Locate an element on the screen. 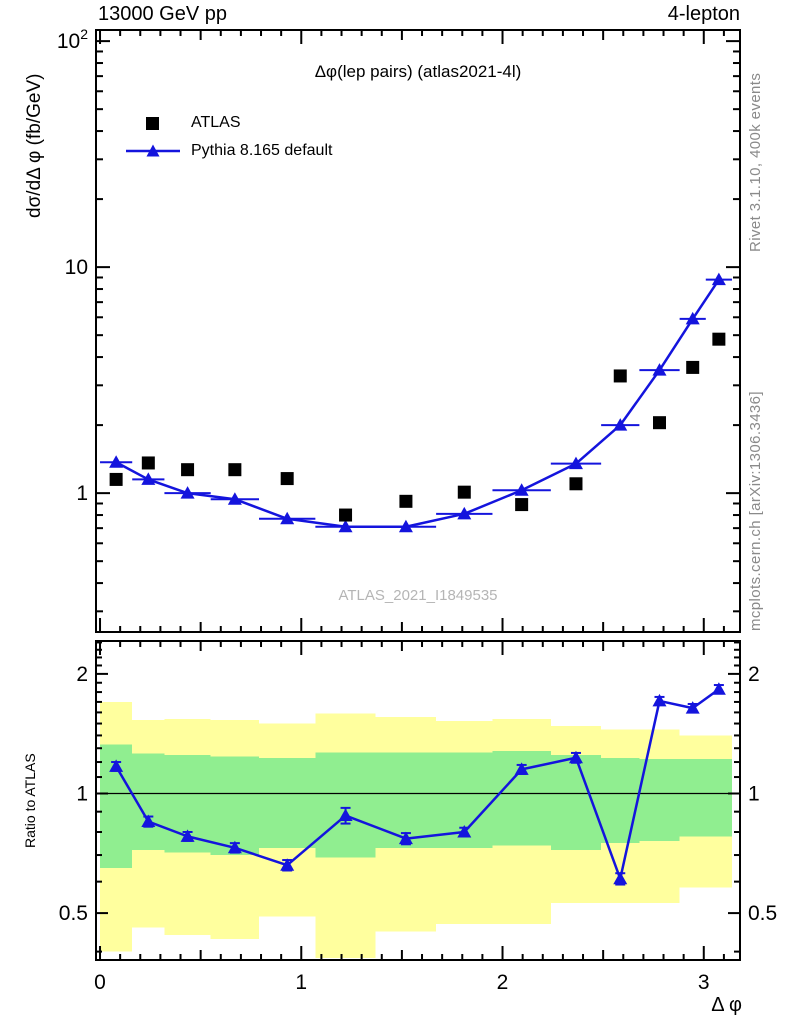  legend-item-pythia: Pythia 8.165 default is located at coordinates (229, 151).